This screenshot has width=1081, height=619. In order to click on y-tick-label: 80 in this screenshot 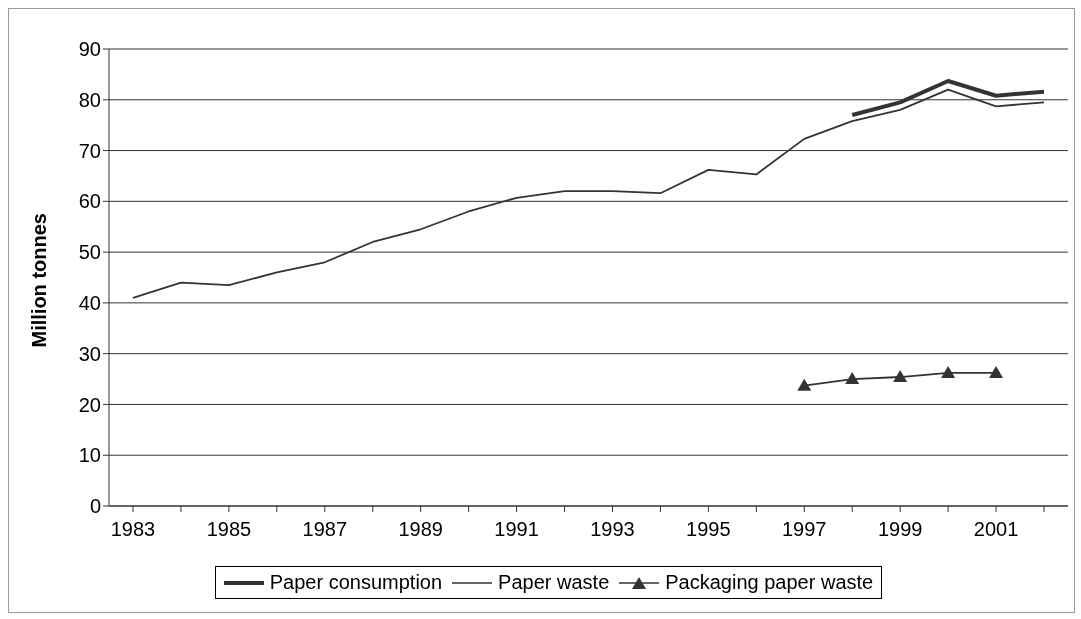, I will do `click(89, 99)`.